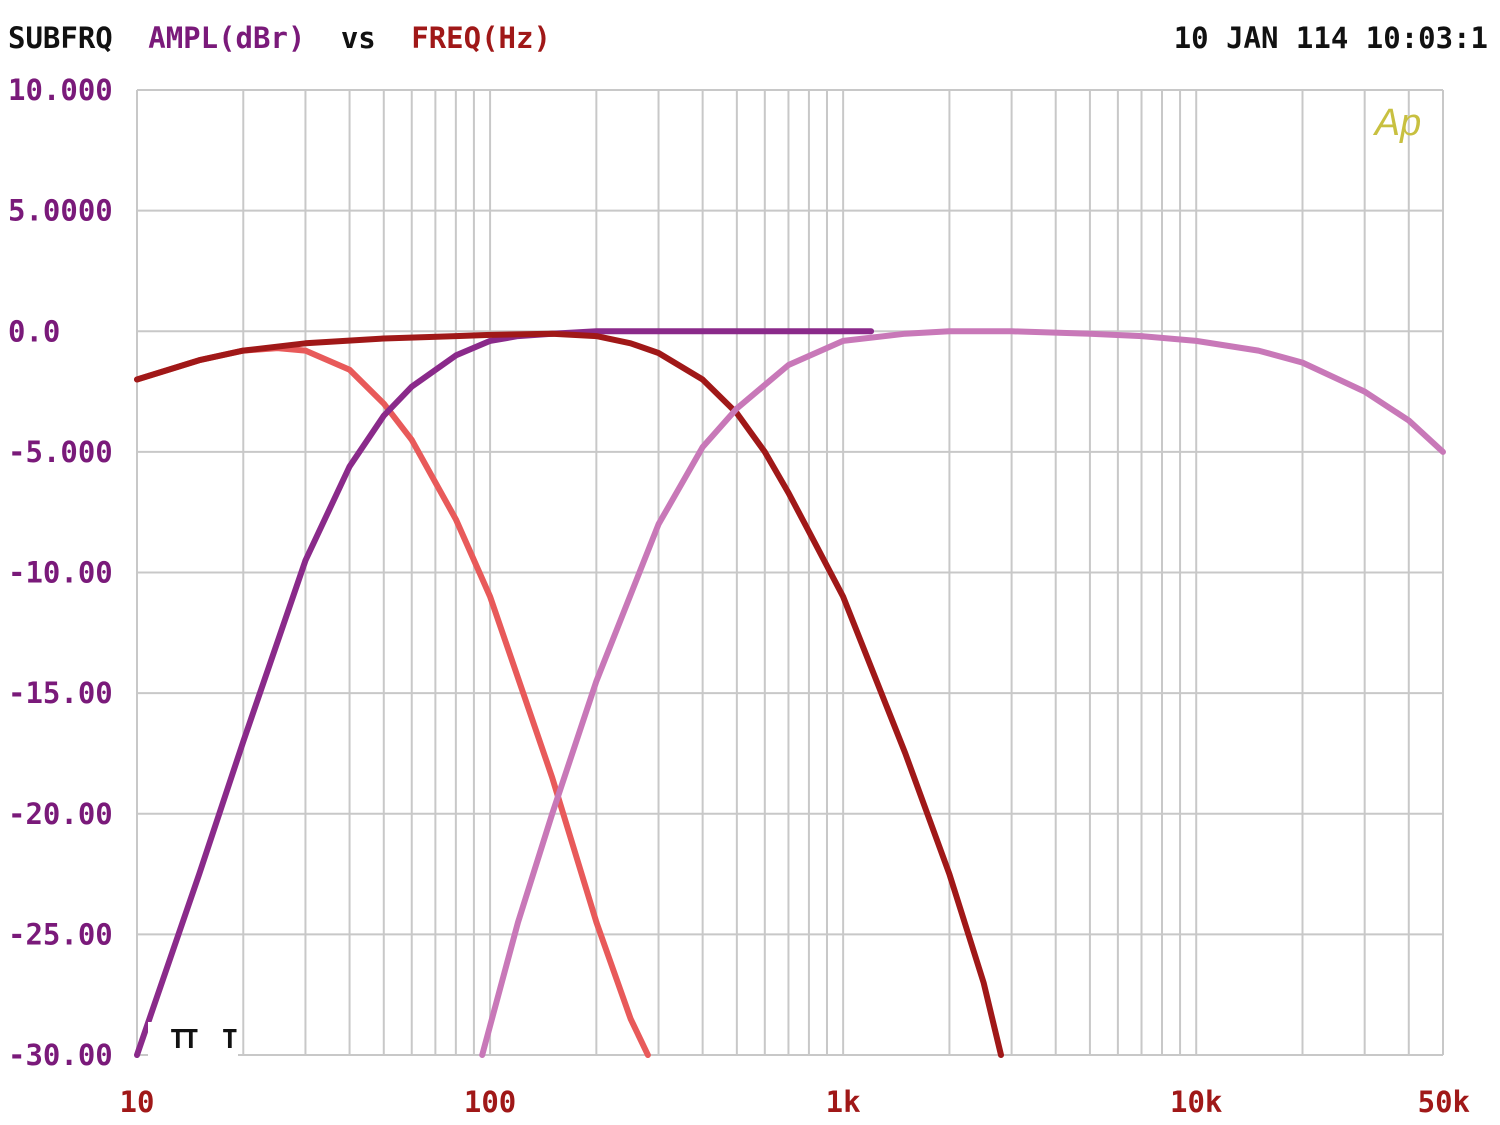 This screenshot has height=1125, width=1500. What do you see at coordinates (178, 1040) in the screenshot?
I see `trigger-marker-1: T` at bounding box center [178, 1040].